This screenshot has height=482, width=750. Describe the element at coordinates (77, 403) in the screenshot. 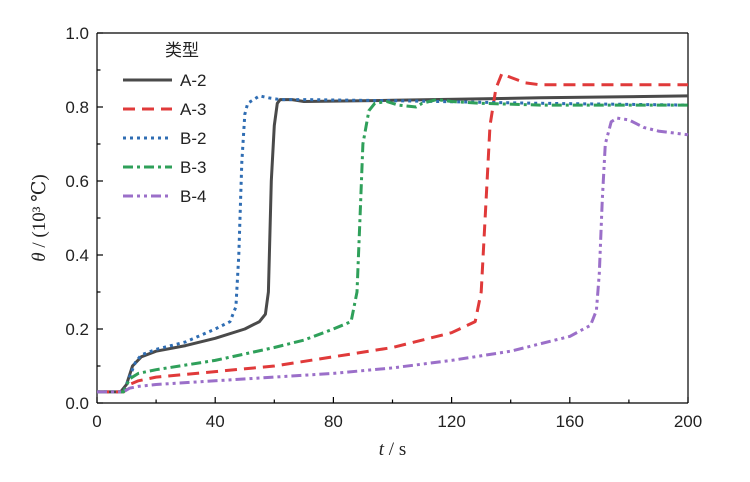

I see `y-tick-label: 0.0` at that location.